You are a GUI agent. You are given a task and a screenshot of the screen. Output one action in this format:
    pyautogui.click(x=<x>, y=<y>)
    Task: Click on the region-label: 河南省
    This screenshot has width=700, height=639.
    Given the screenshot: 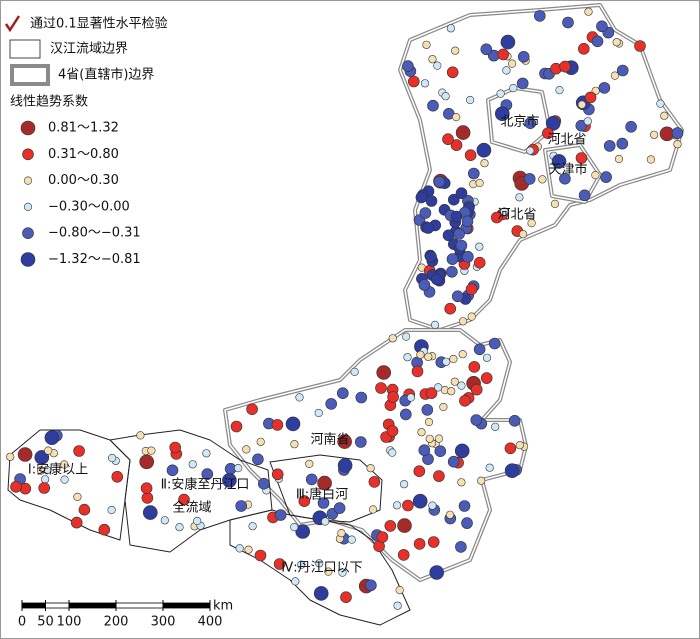 What is the action you would take?
    pyautogui.click(x=329, y=440)
    